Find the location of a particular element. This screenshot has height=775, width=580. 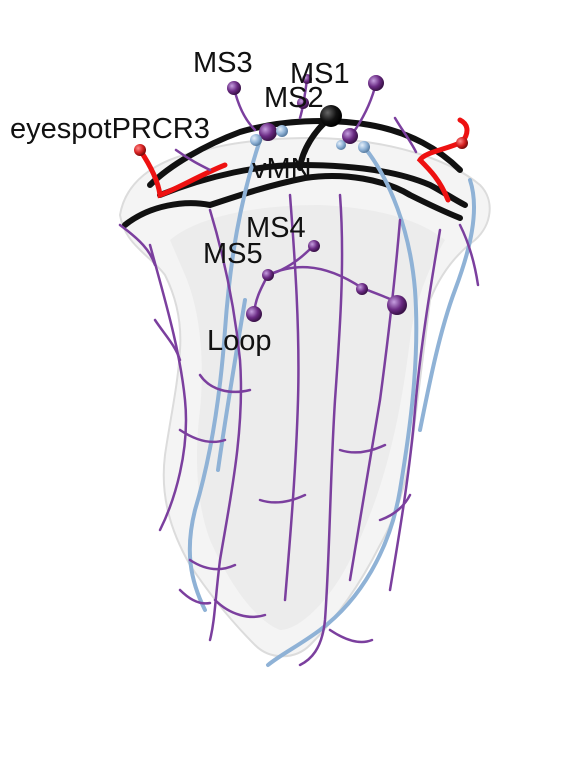

red-neurite-right is located at coordinates (440, 171).